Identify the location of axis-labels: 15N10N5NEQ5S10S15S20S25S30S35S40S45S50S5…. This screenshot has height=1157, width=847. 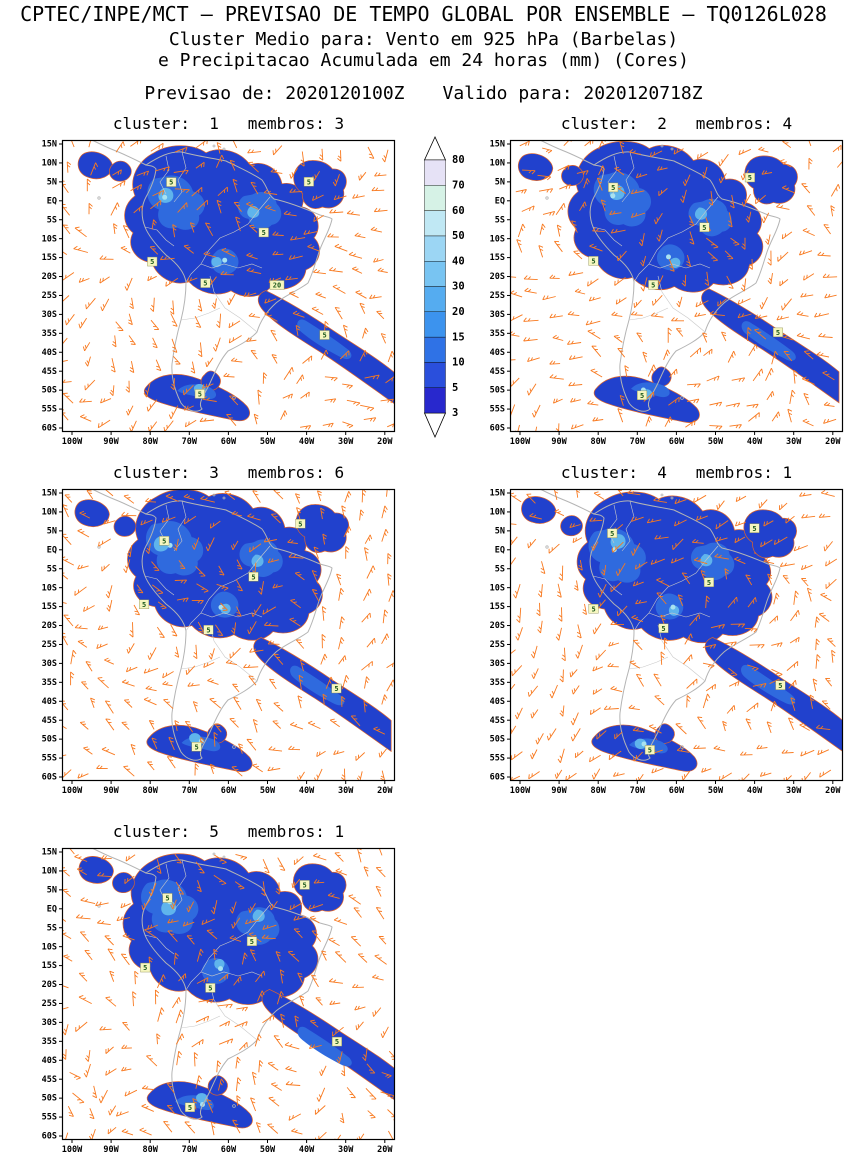
(666, 642).